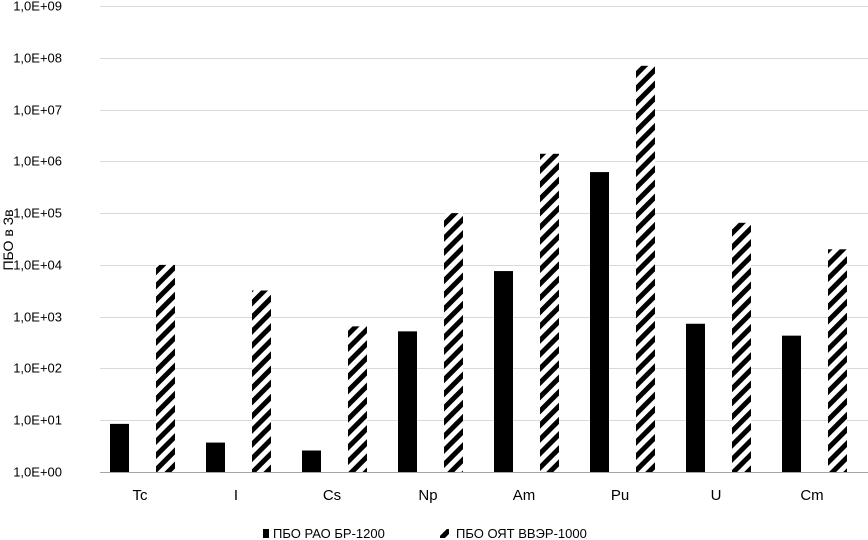 This screenshot has width=868, height=540. What do you see at coordinates (119, 447) in the screenshot?
I see `bar-rao-br1200-tc` at bounding box center [119, 447].